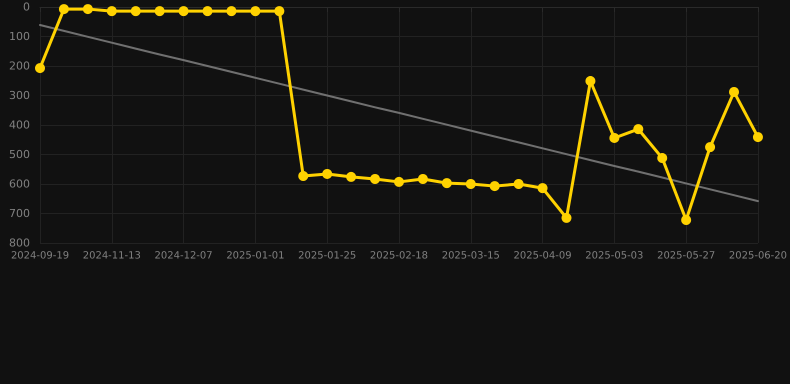  I want to click on y-tick-label: 600, so click(19, 184).